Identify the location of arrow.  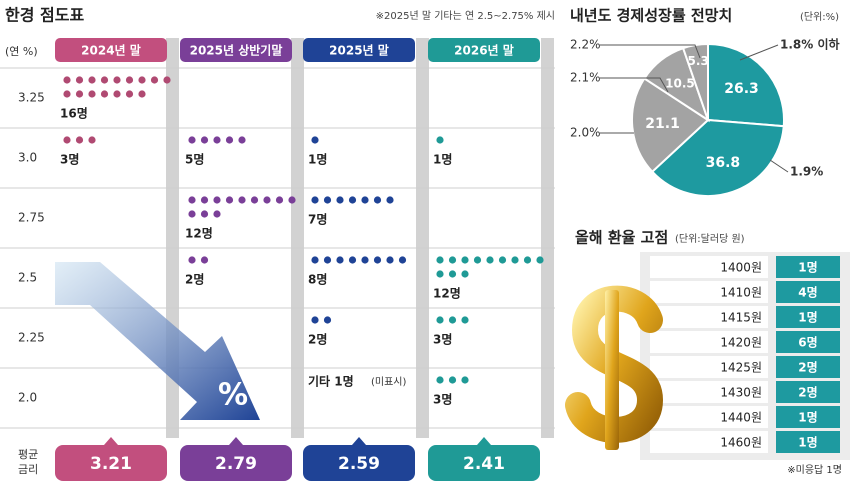
(157, 341).